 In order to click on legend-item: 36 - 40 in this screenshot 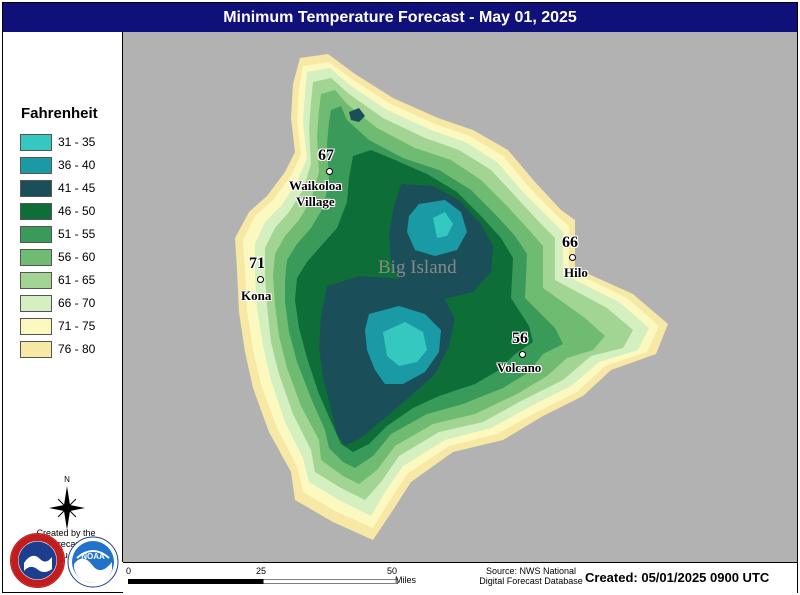, I will do `click(57, 165)`.